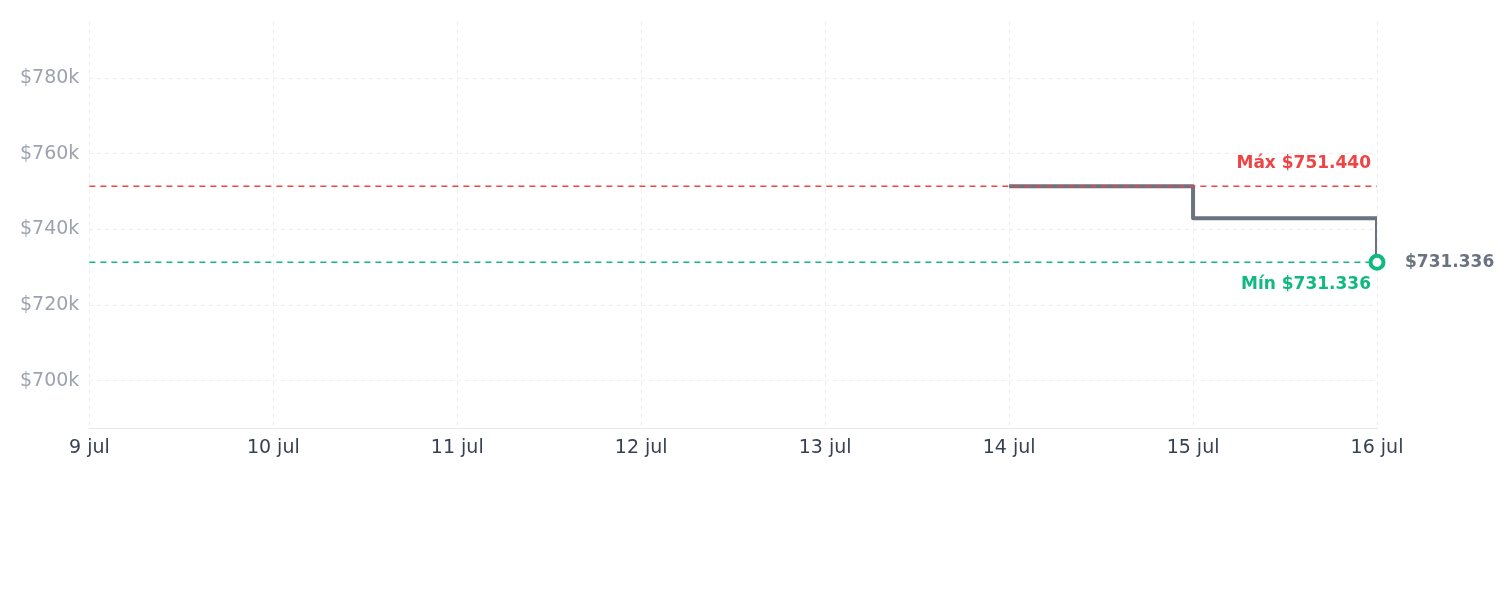 Image resolution: width=1505 pixels, height=607 pixels. I want to click on y-tick-label: $780k, so click(50, 76).